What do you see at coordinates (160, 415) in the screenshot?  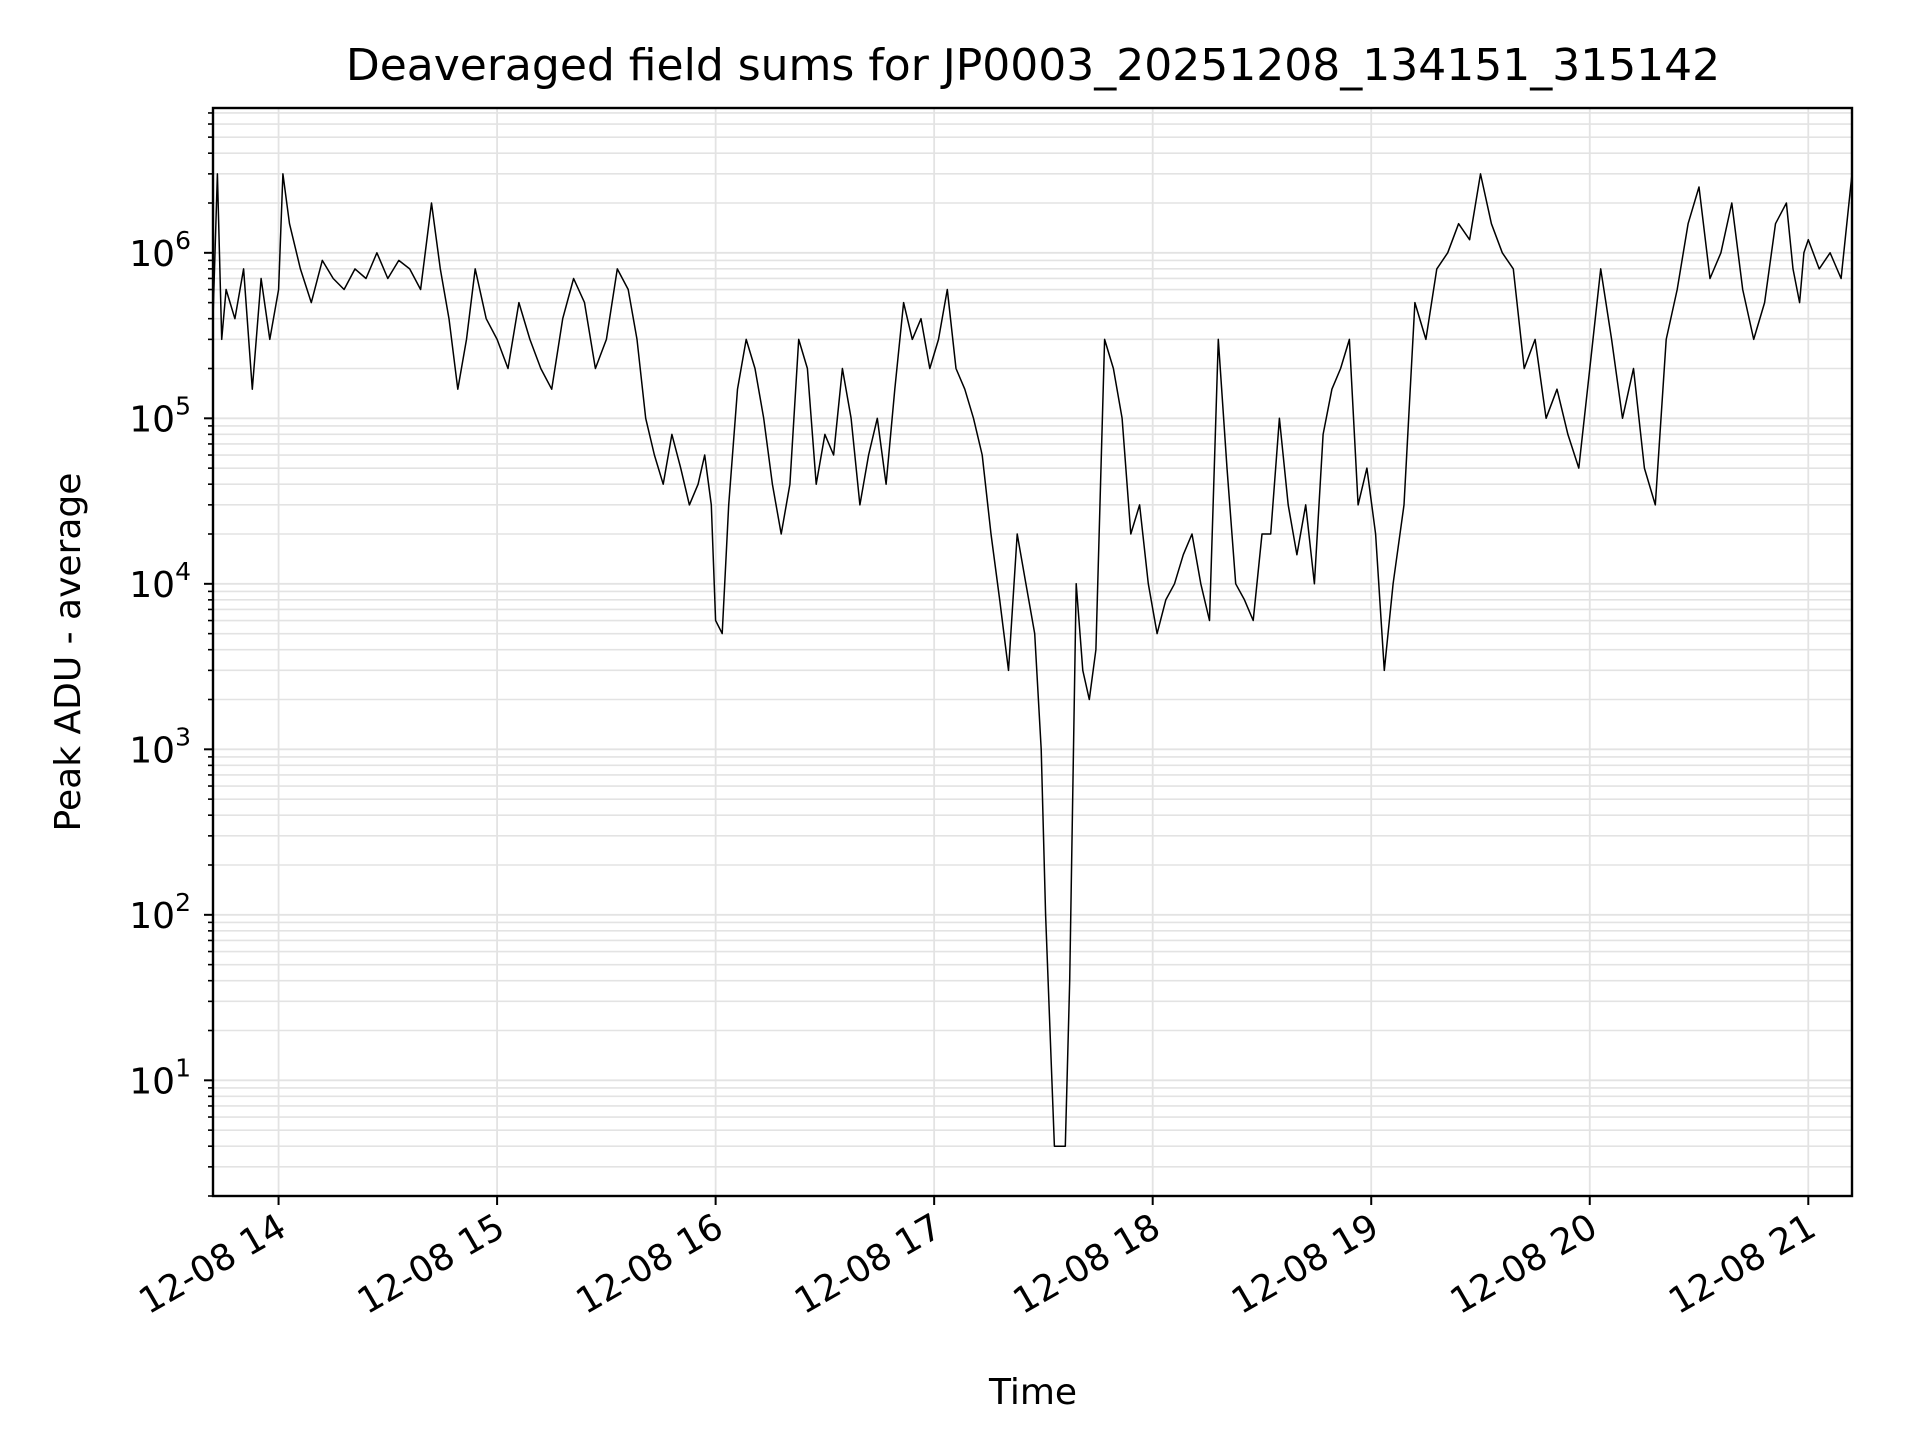 I see `y-tick-label: 10⁵` at bounding box center [160, 415].